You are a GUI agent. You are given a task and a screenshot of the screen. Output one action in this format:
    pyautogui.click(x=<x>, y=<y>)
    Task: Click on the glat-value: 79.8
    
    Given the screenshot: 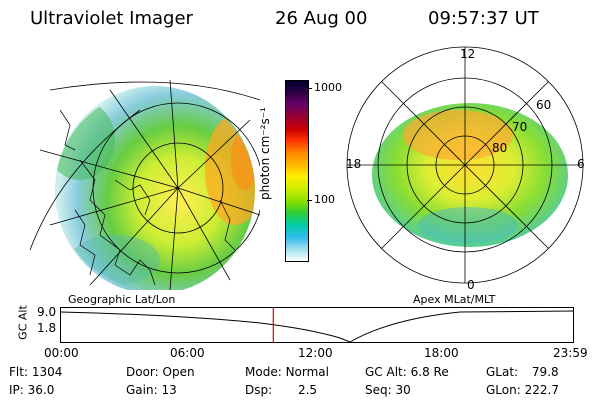 What is the action you would take?
    pyautogui.click(x=545, y=372)
    